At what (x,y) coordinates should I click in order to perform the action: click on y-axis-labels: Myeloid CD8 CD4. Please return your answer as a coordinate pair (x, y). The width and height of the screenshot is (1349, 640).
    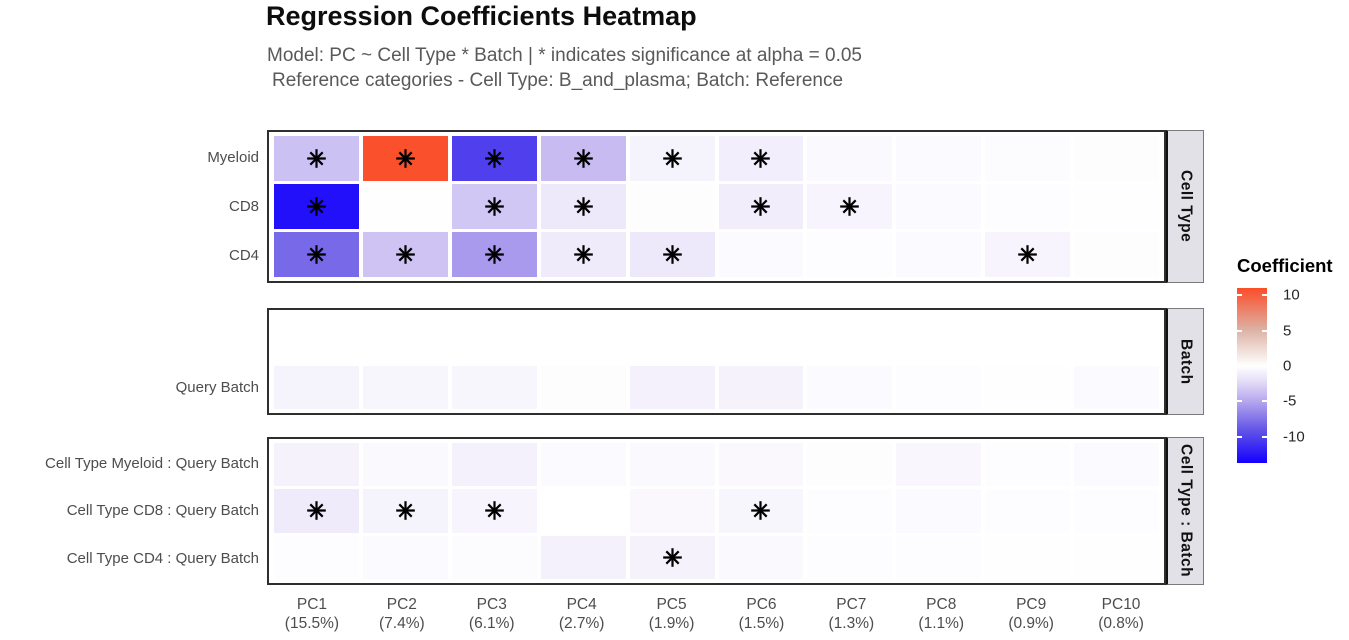
    Looking at the image, I should click on (129, 206).